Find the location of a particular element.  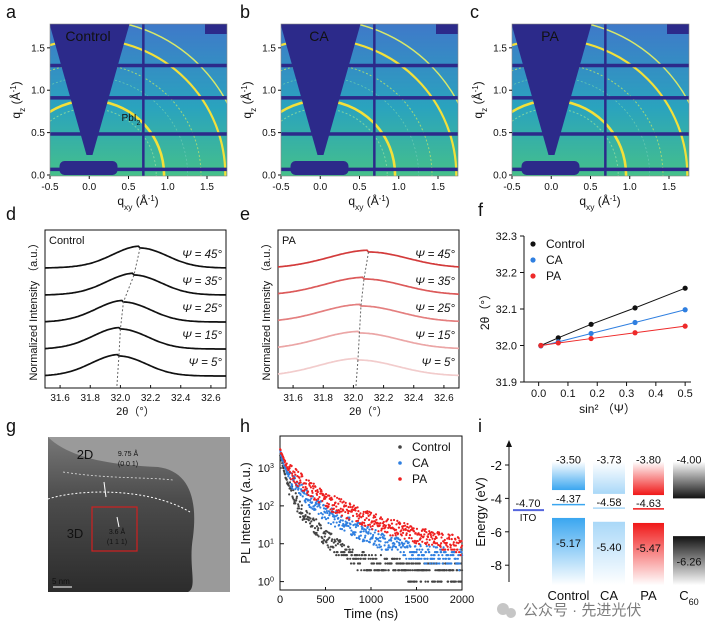

x-tick-label: 2000 is located at coordinates (462, 600).